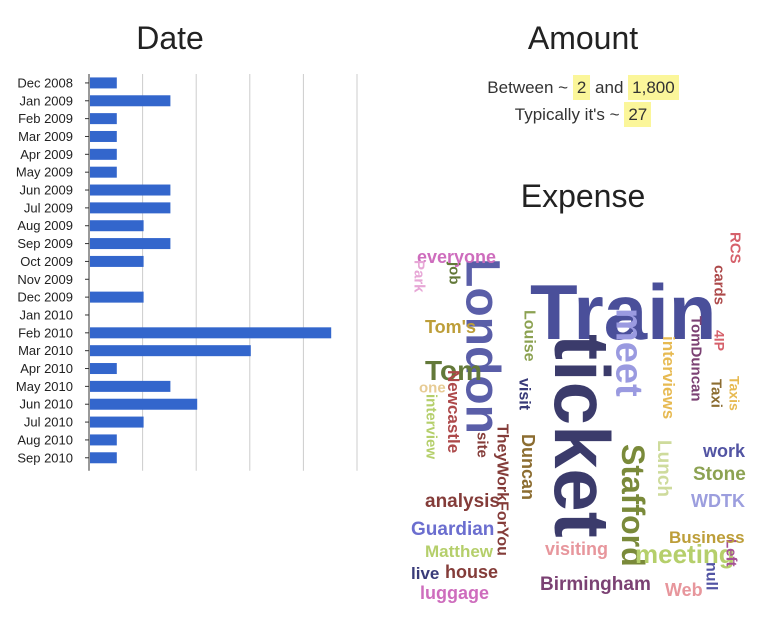 The image size is (778, 619). I want to click on cloud-word: luggage, so click(454, 593).